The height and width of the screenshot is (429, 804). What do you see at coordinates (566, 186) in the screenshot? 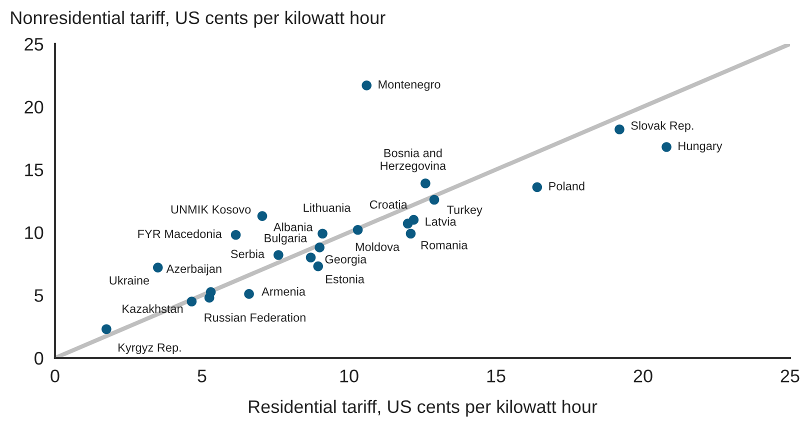
I see `annotation: Poland` at bounding box center [566, 186].